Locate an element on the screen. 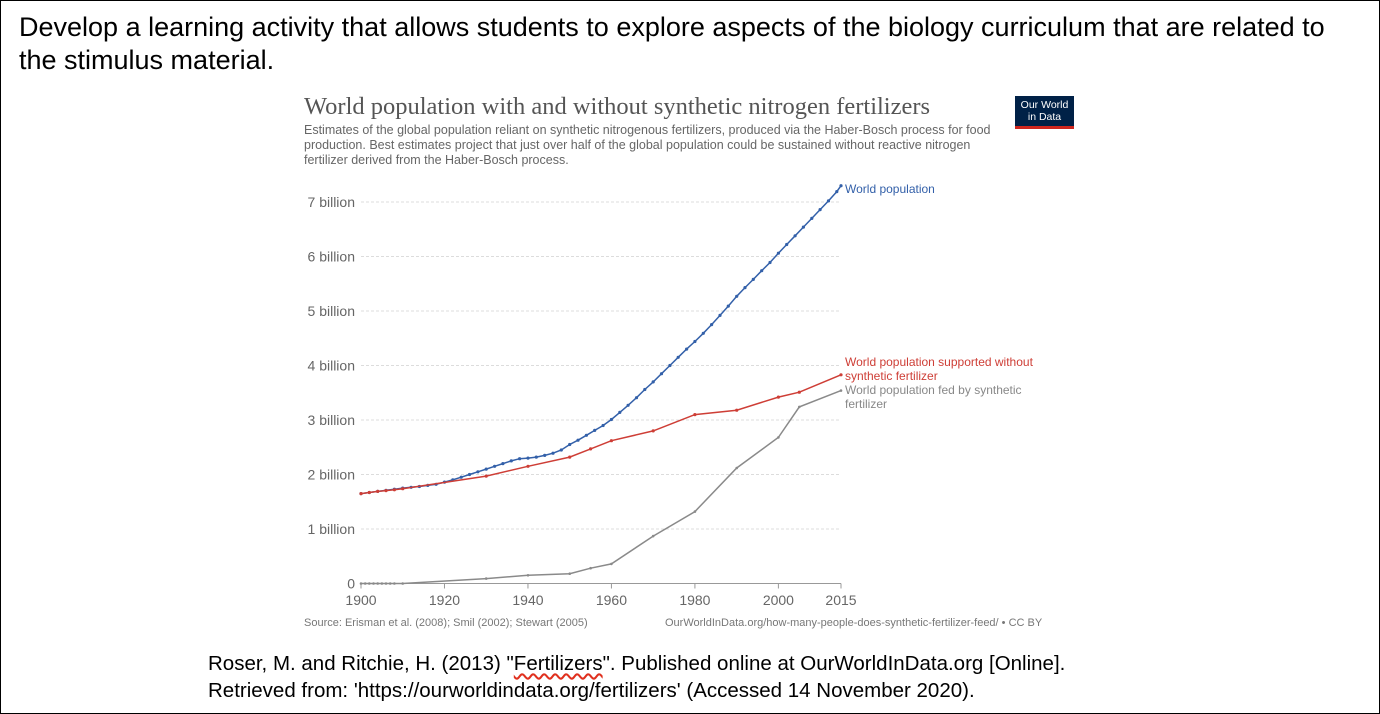 The height and width of the screenshot is (714, 1380). x-tick-label: 1900 is located at coordinates (360, 600).